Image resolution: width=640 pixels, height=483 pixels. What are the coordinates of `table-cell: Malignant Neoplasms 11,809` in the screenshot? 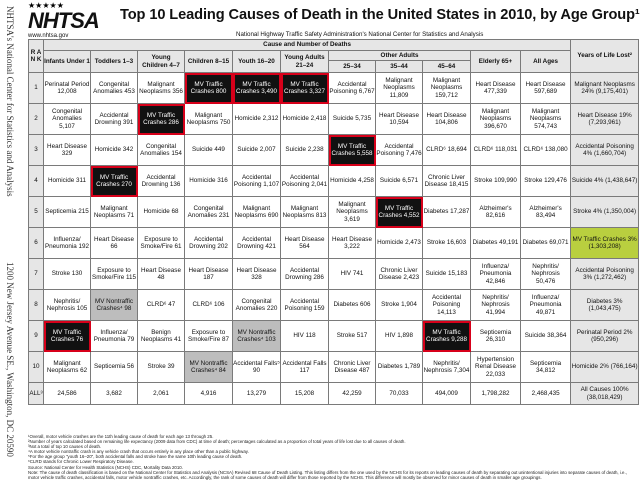 It's located at (399, 88).